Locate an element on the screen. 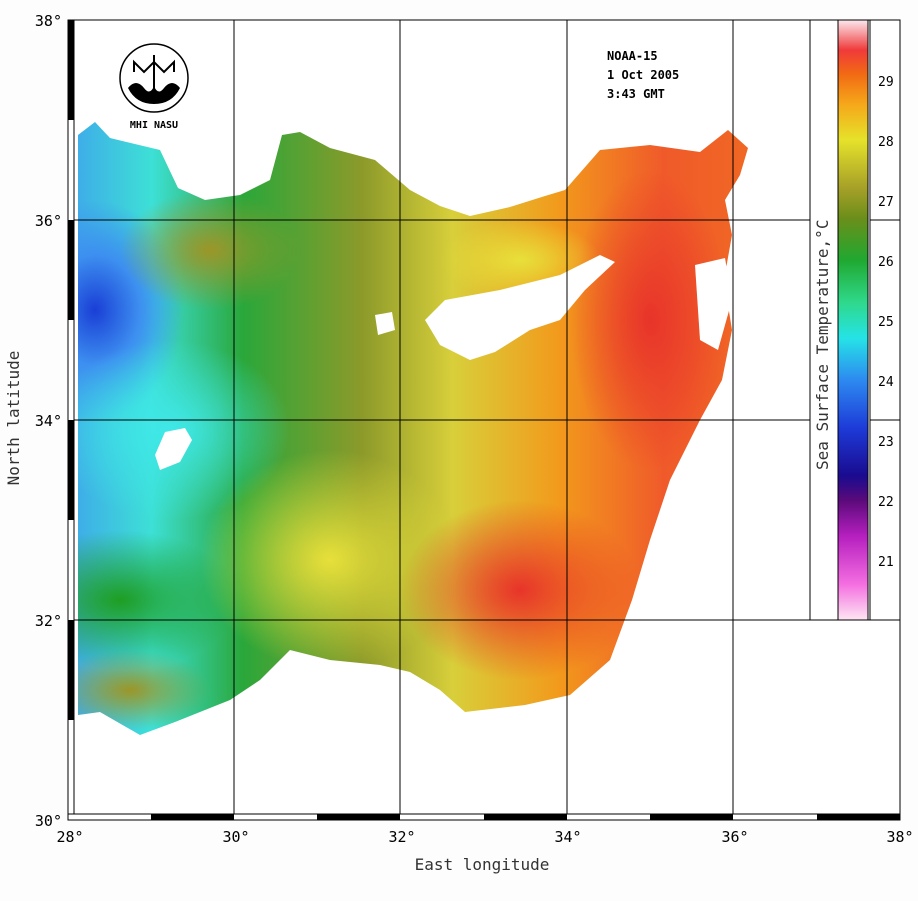 Image resolution: width=918 pixels, height=901 pixels. logo-text: MHI NASU is located at coordinates (154, 125).